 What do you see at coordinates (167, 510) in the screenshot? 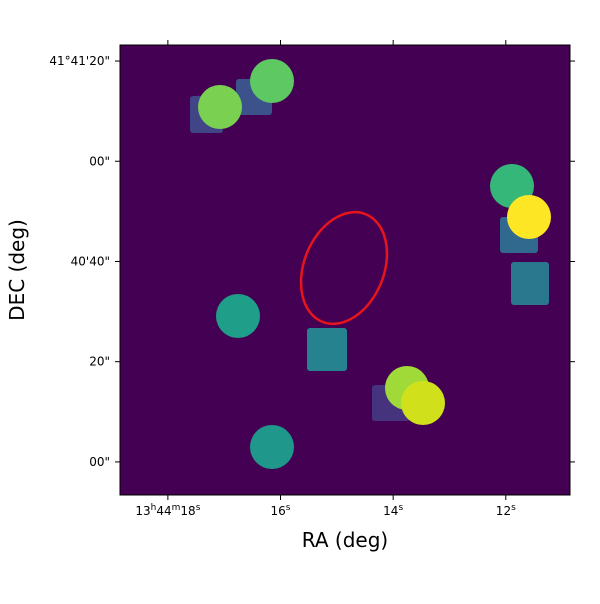
I see `x-tick-label: 13h44m18s` at bounding box center [167, 510].